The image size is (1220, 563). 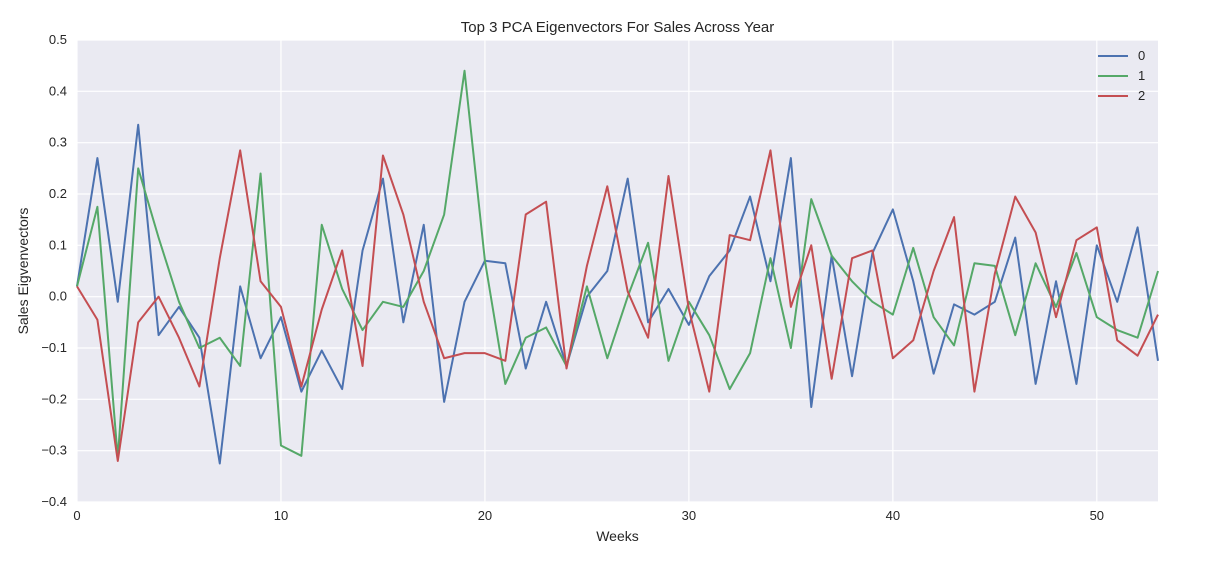 I want to click on y-tick-label: 0.2, so click(x=58, y=193).